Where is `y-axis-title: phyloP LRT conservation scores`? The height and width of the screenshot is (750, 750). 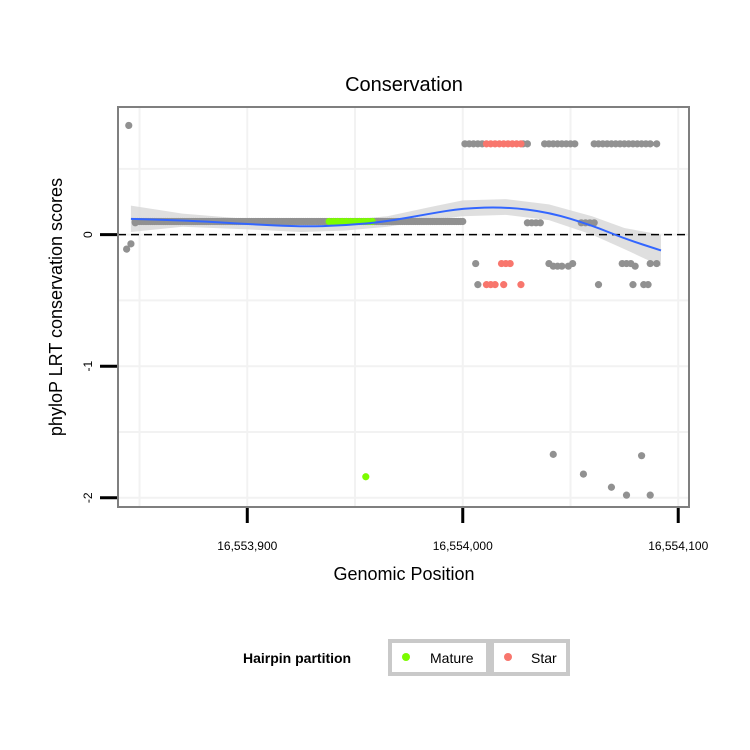
y-axis-title: phyloP LRT conservation scores is located at coordinates (56, 307).